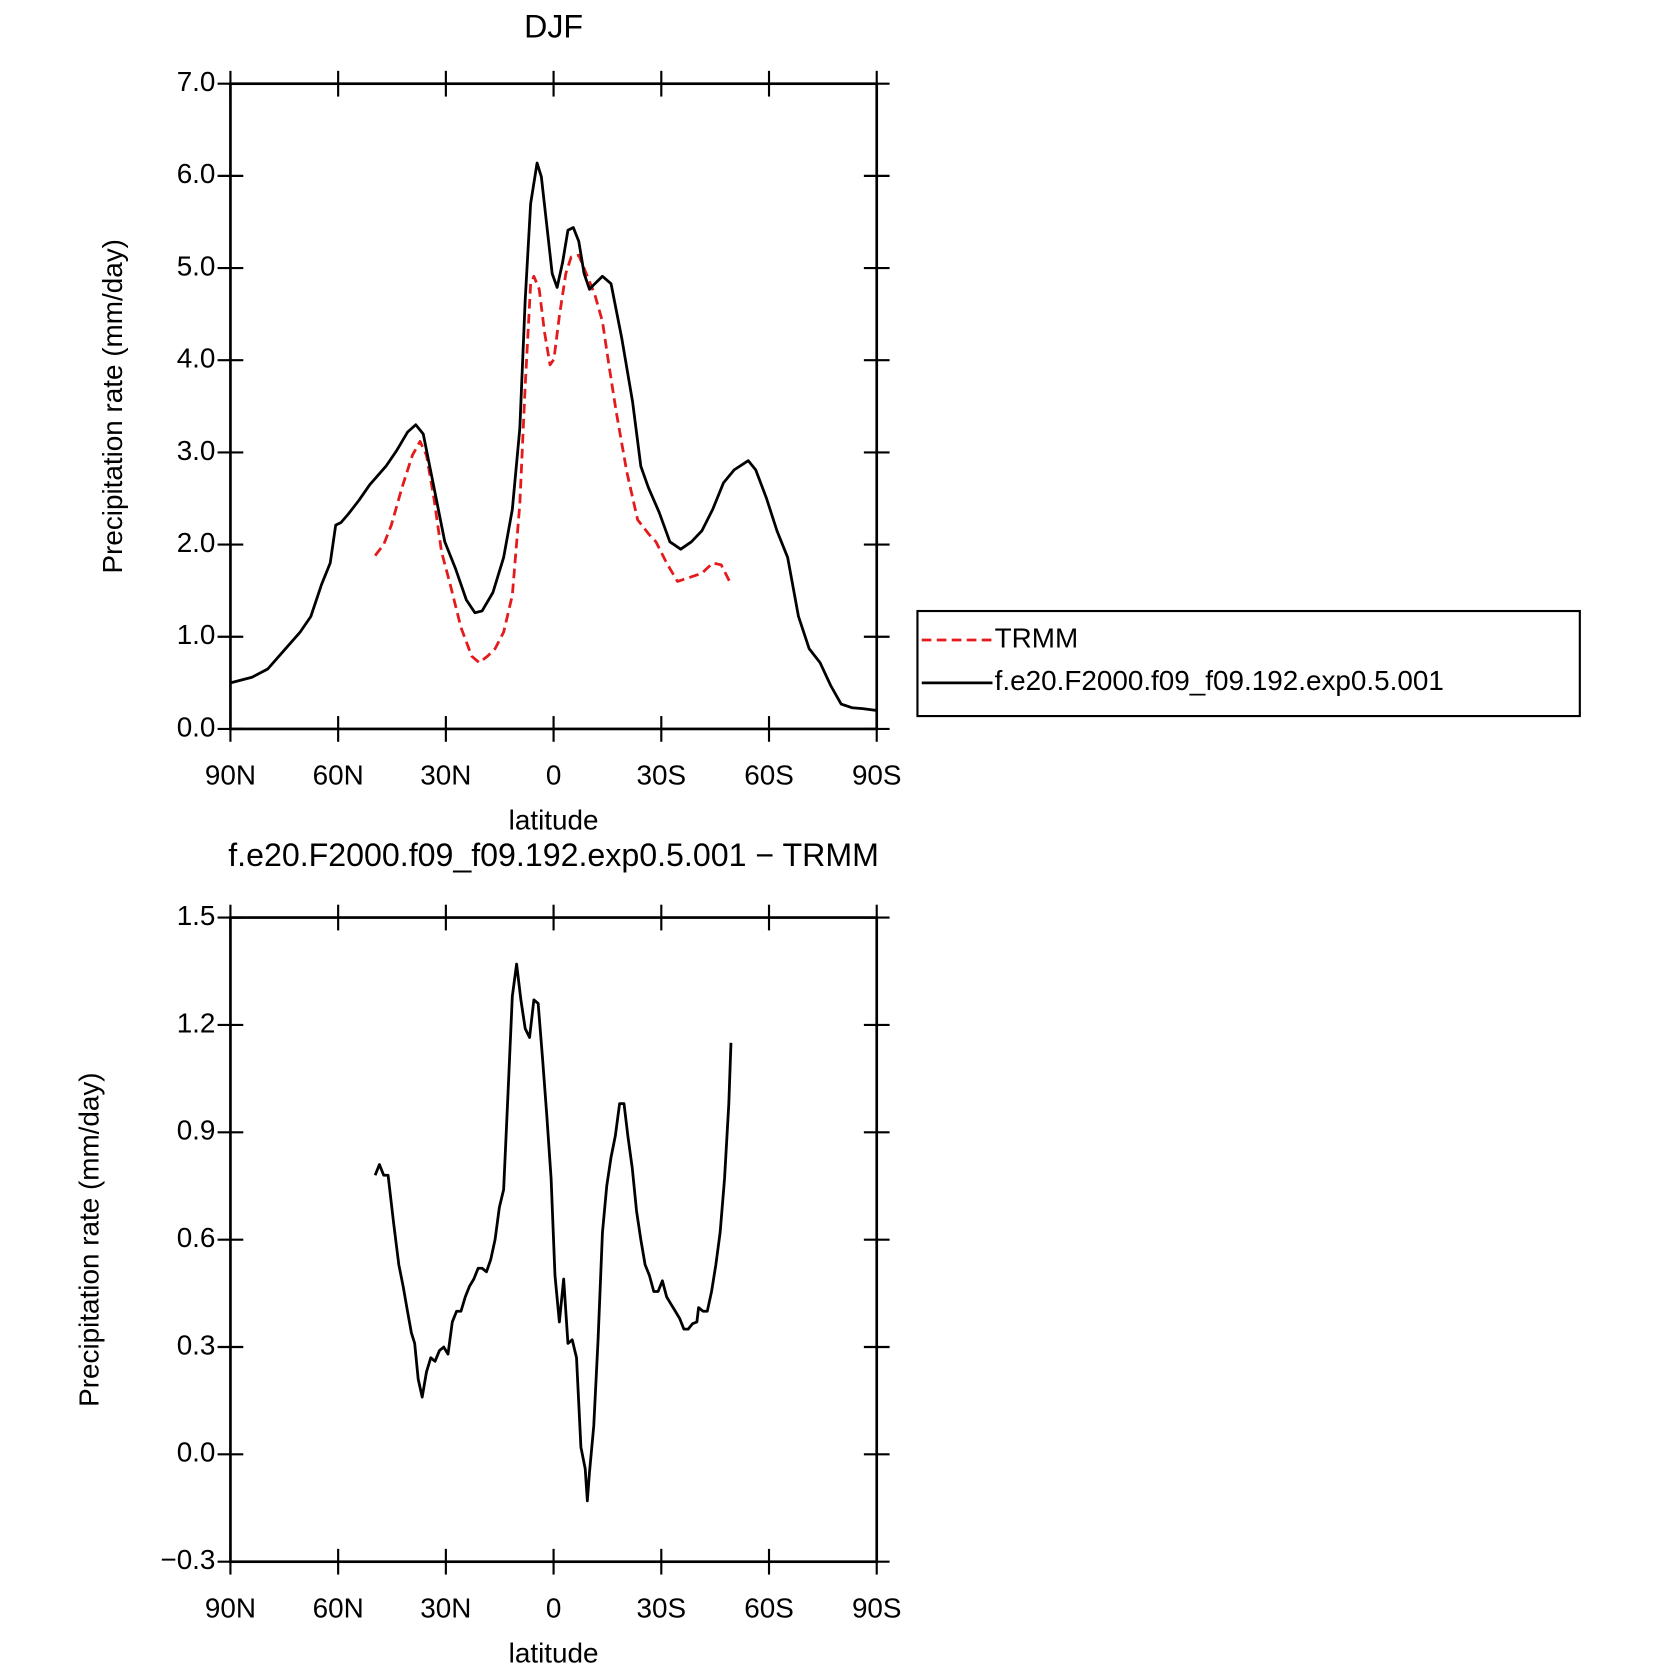 This screenshot has width=1672, height=1669. What do you see at coordinates (196, 358) in the screenshot?
I see `y-tick-label: 4.0` at bounding box center [196, 358].